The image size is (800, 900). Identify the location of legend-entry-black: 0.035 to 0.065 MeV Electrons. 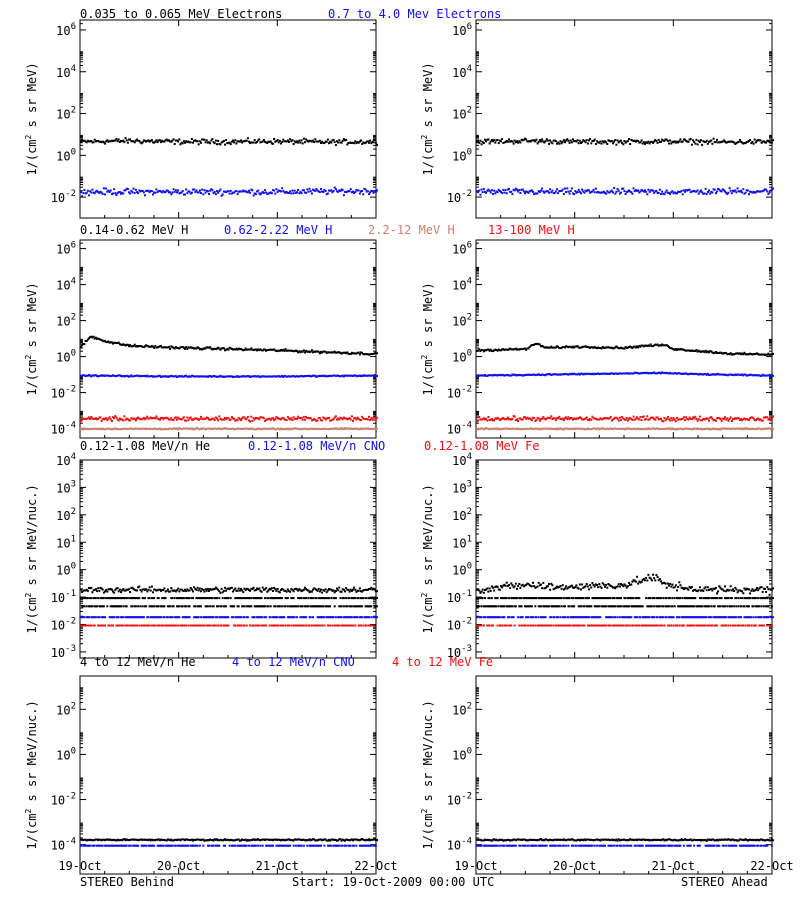
(181, 14).